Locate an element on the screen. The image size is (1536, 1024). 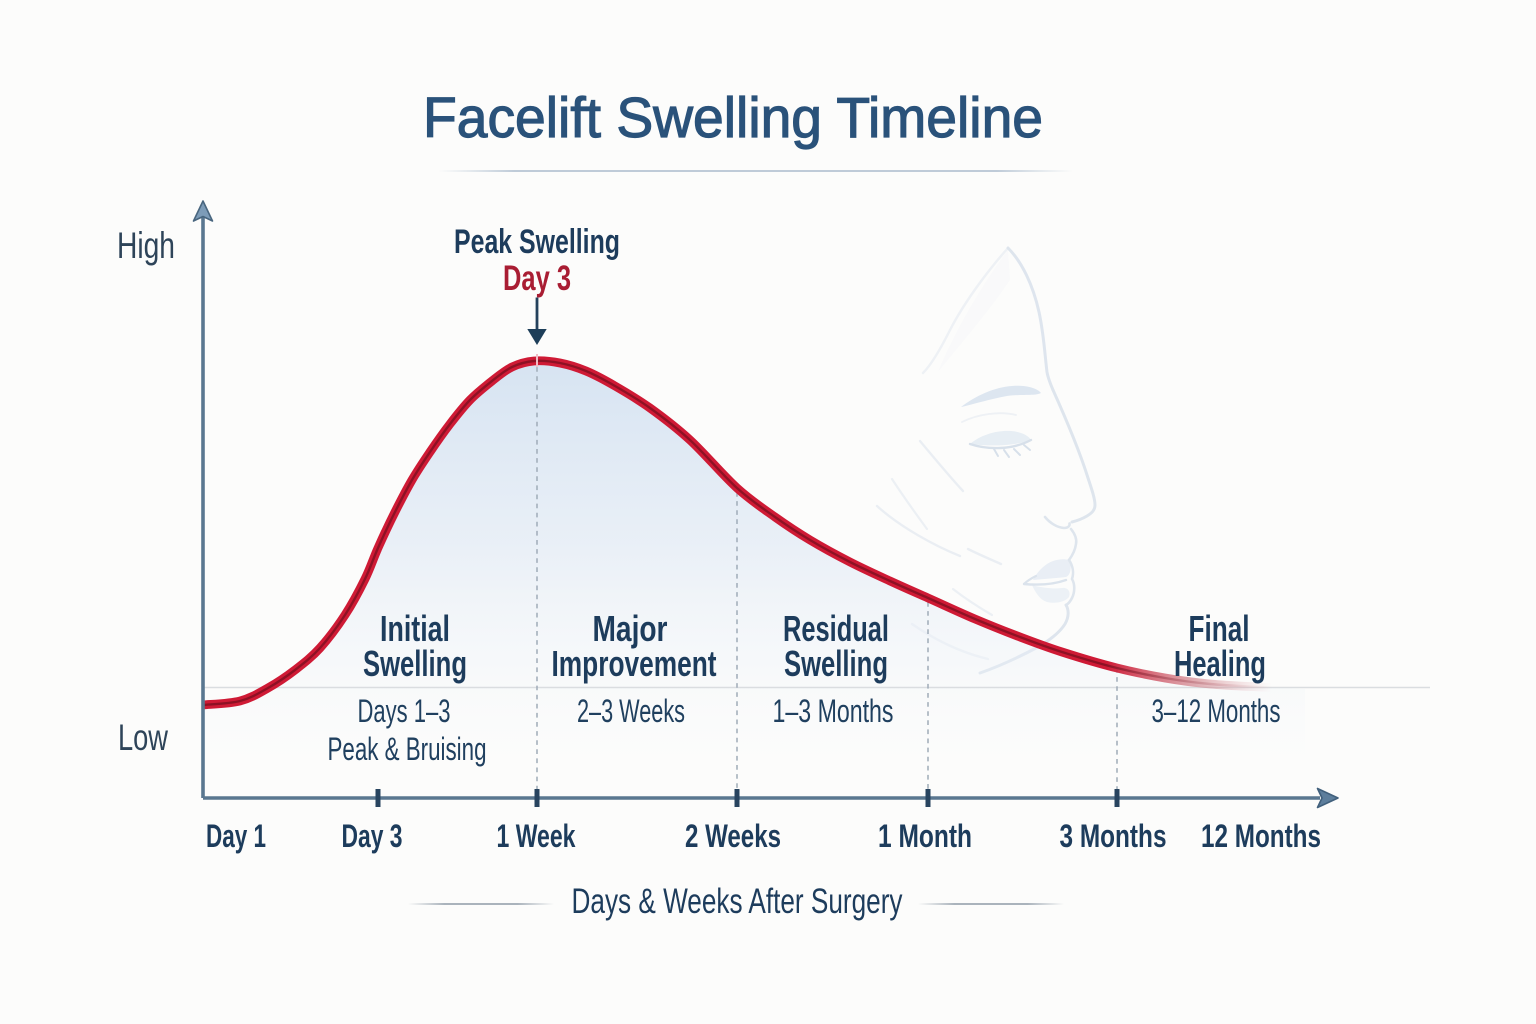
svg-text: Residual is located at coordinates (836, 628).